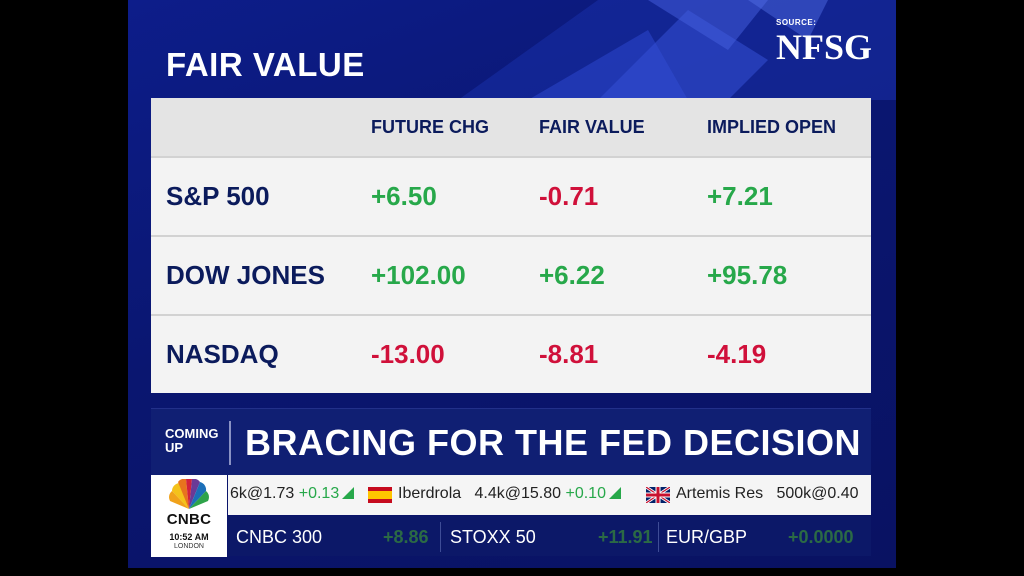 This screenshot has width=1024, height=576. Describe the element at coordinates (430, 493) in the screenshot. I see `ticker-name: Iberdrola` at that location.